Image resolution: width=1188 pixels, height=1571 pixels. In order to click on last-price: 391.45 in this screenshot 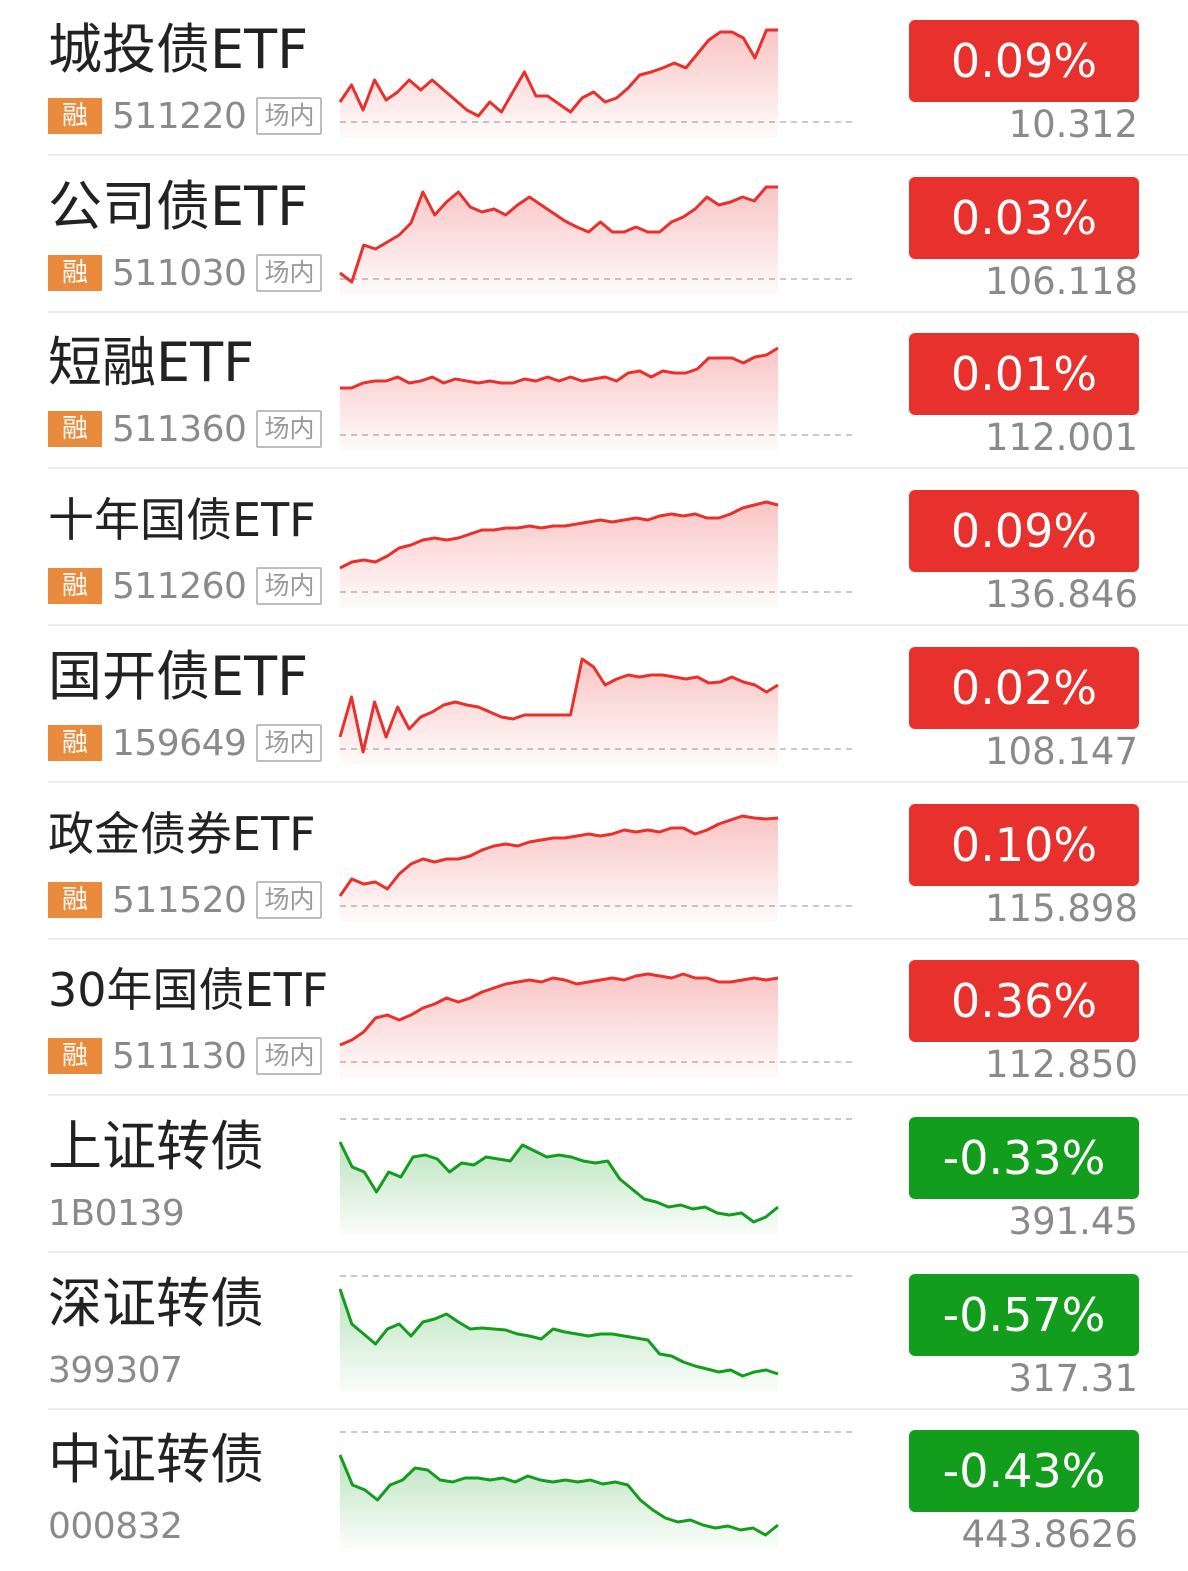, I will do `click(1073, 1221)`.